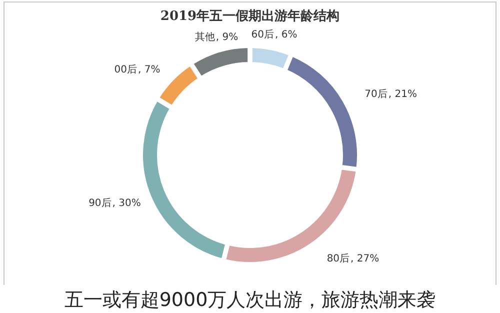 The height and width of the screenshot is (313, 500). What do you see at coordinates (250, 16) in the screenshot?
I see `chart-title: 2019年五一假期出游年龄结构` at bounding box center [250, 16].